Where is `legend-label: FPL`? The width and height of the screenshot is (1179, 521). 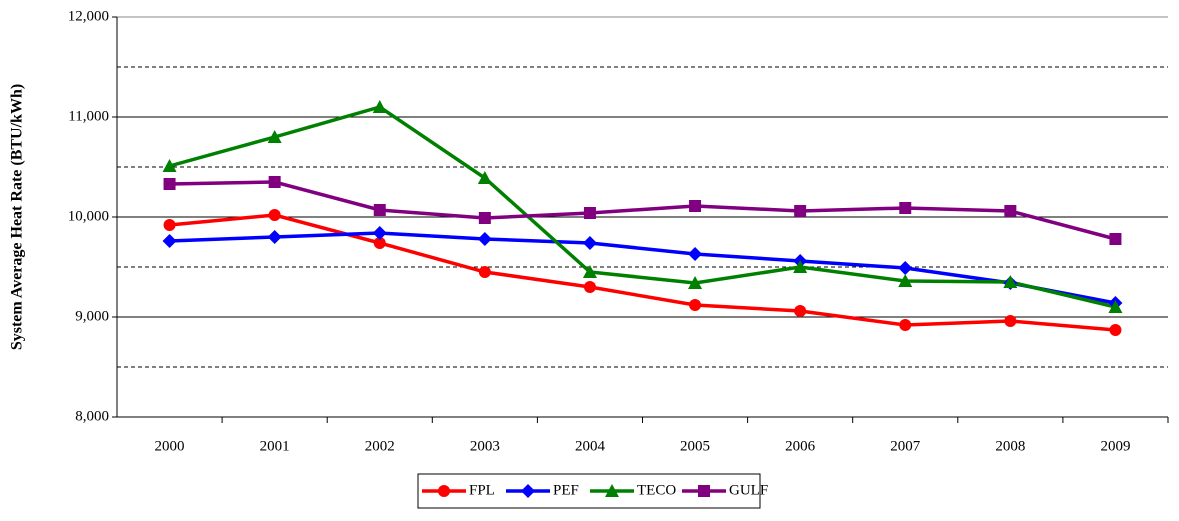
legend-label: FPL is located at coordinates (482, 490).